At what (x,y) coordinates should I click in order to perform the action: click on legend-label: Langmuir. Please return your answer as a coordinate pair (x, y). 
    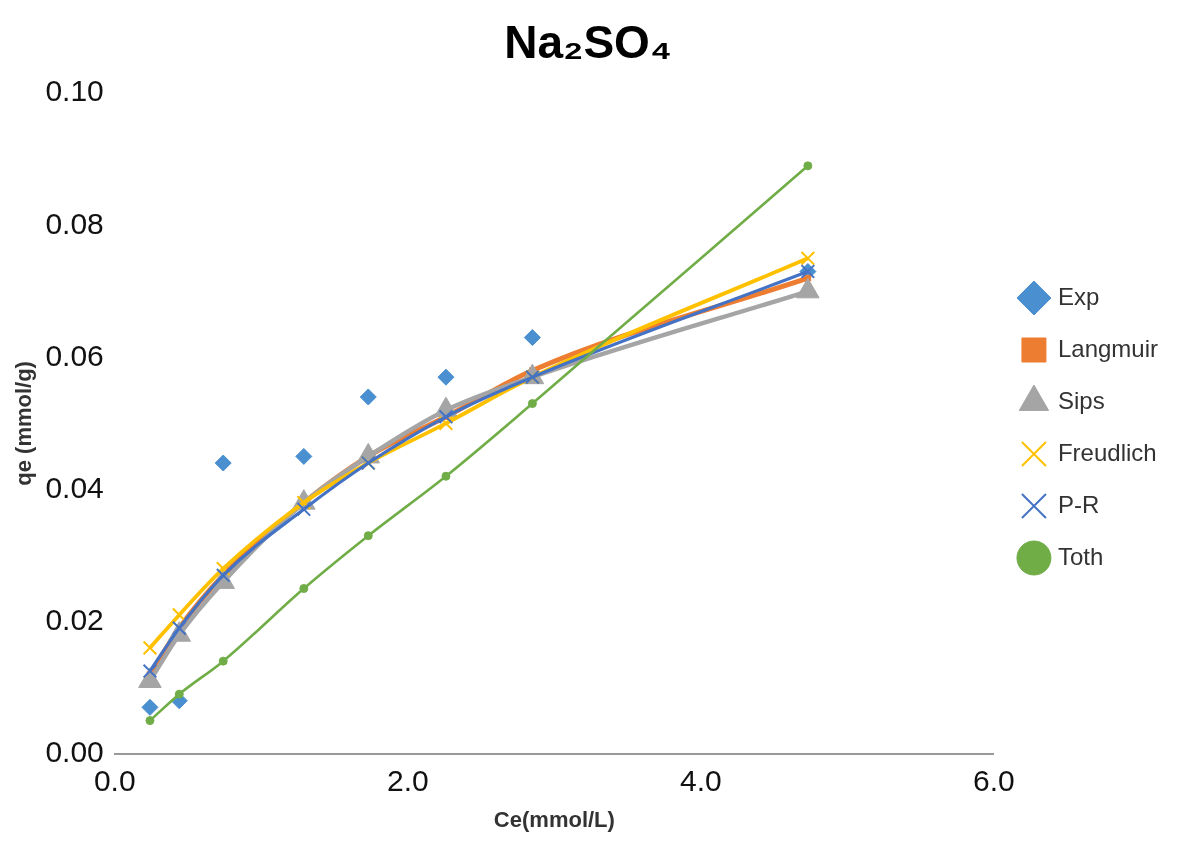
    Looking at the image, I should click on (1108, 348).